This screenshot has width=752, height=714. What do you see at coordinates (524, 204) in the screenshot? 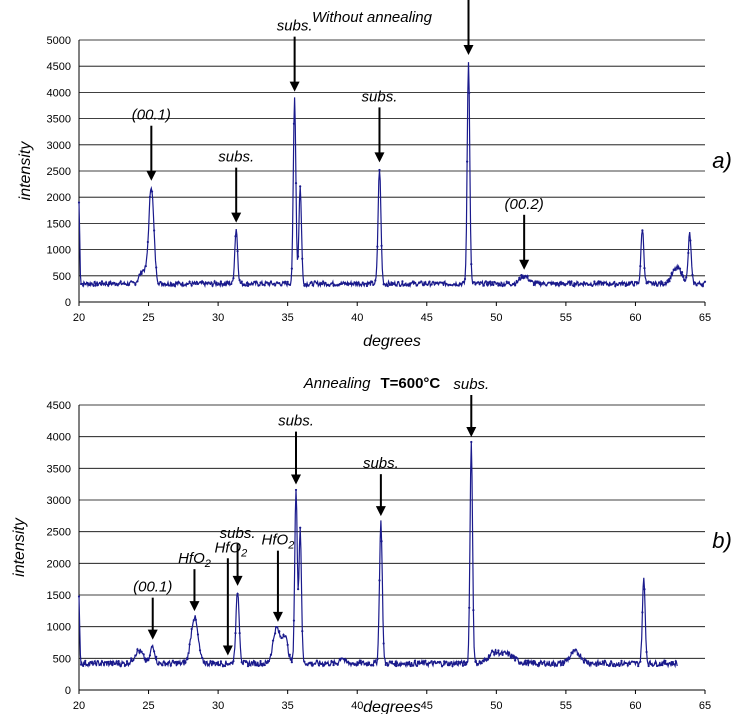
I see `annotation-label: (00.2)` at bounding box center [524, 204].